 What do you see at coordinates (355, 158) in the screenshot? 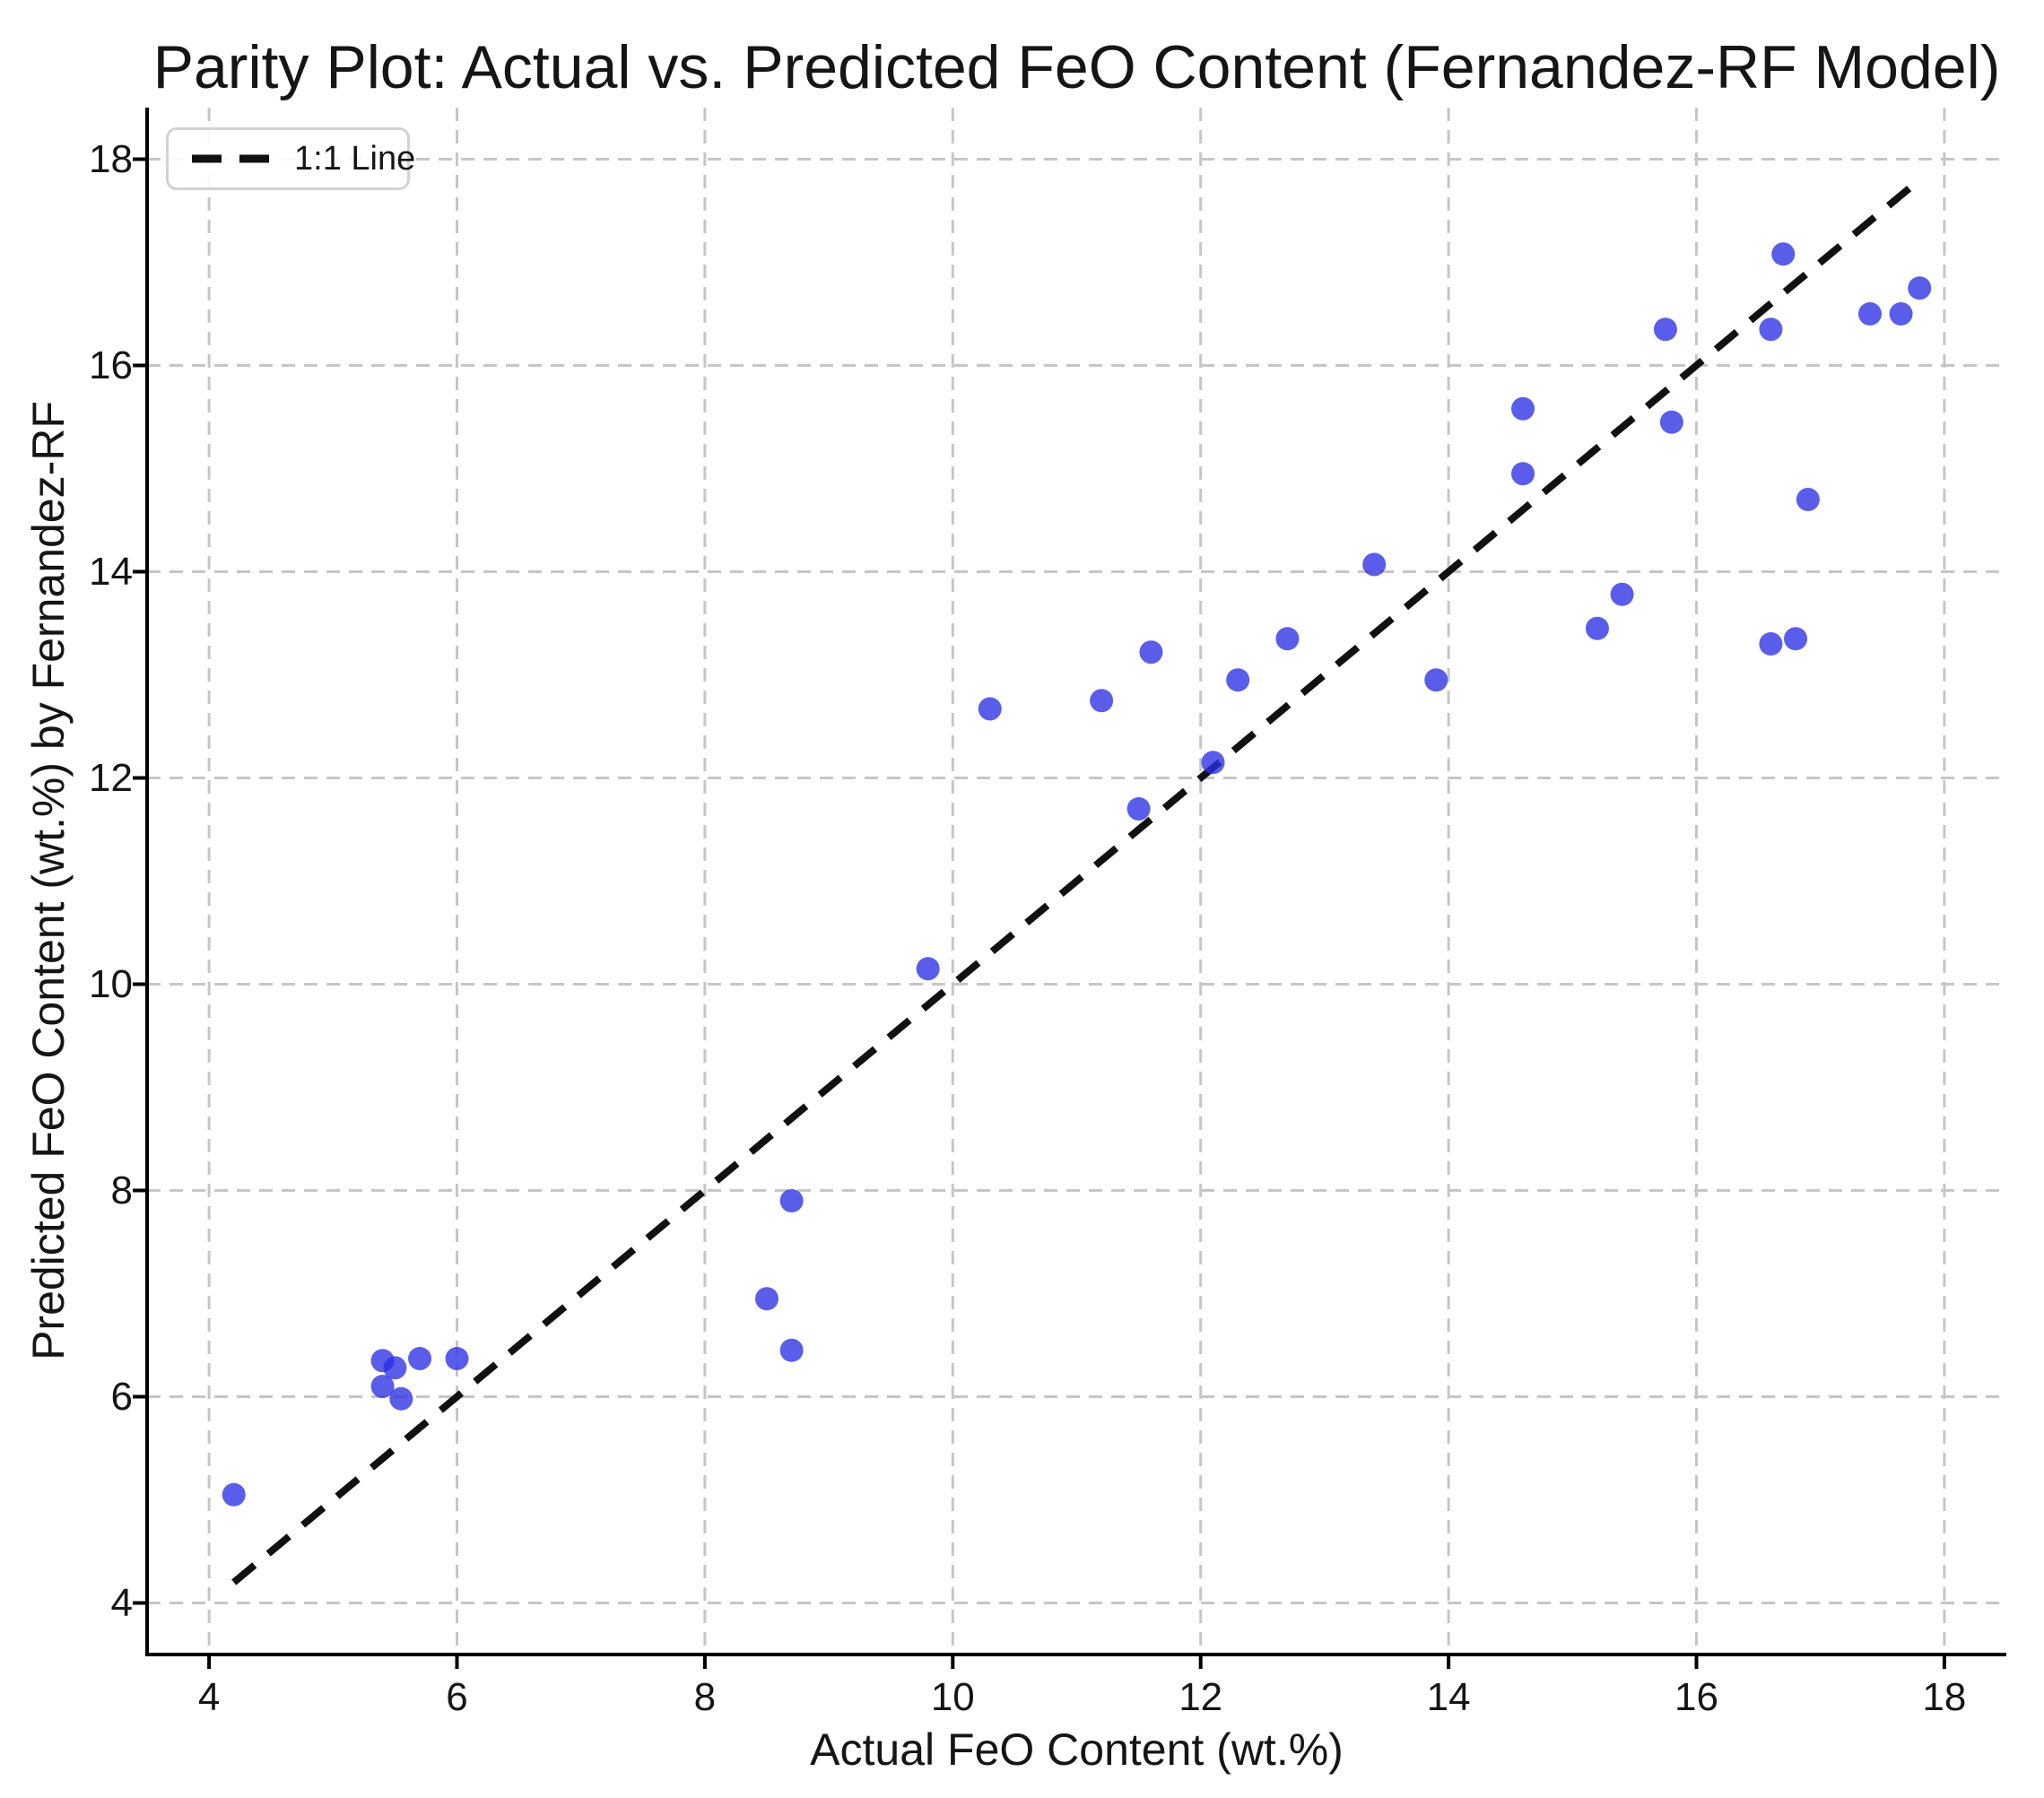
I see `legend-entry-label: 1:1 Line` at bounding box center [355, 158].